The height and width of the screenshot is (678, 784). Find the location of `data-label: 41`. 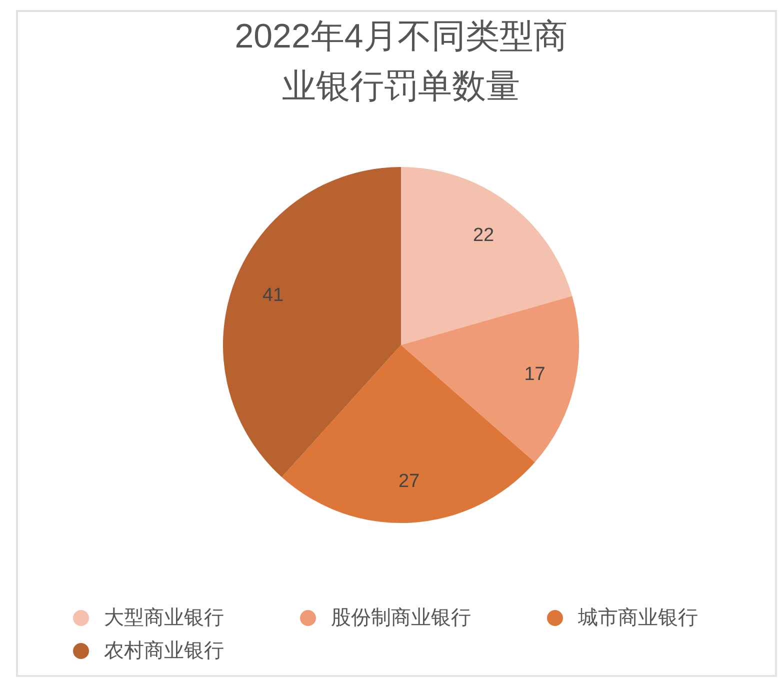

data-label: 41 is located at coordinates (273, 295).